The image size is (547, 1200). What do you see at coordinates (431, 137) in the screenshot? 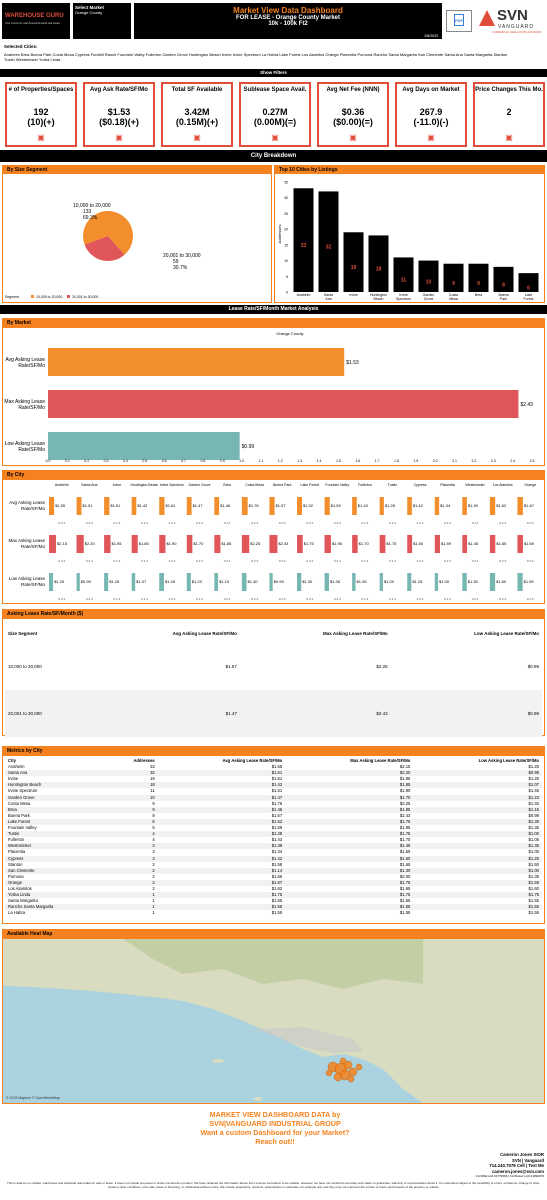
I see `calendar-icon: ▣` at bounding box center [431, 137].